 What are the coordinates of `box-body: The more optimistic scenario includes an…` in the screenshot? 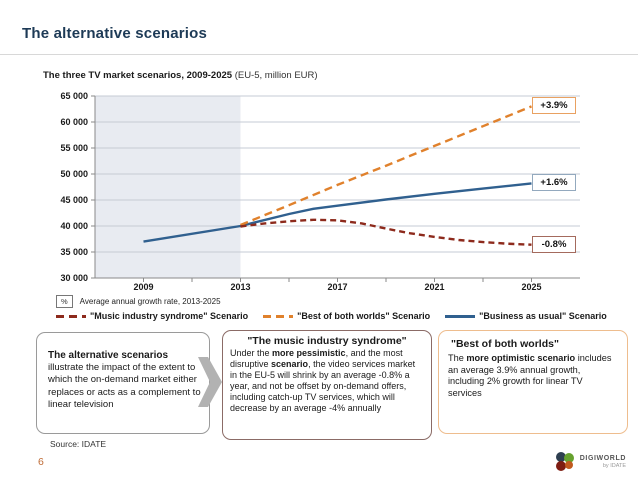 It's located at (530, 375).